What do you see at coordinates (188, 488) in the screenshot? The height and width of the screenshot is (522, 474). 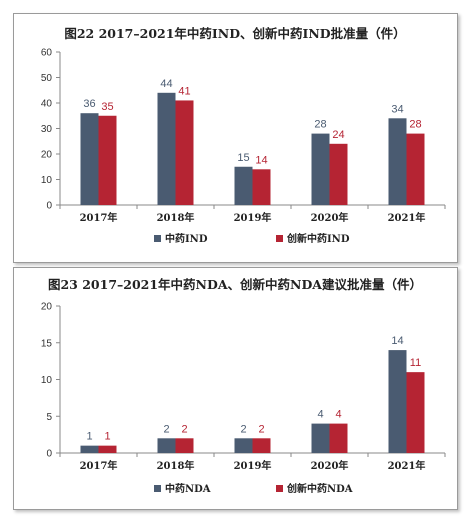 I see `legend-entry: 中药NDA` at bounding box center [188, 488].